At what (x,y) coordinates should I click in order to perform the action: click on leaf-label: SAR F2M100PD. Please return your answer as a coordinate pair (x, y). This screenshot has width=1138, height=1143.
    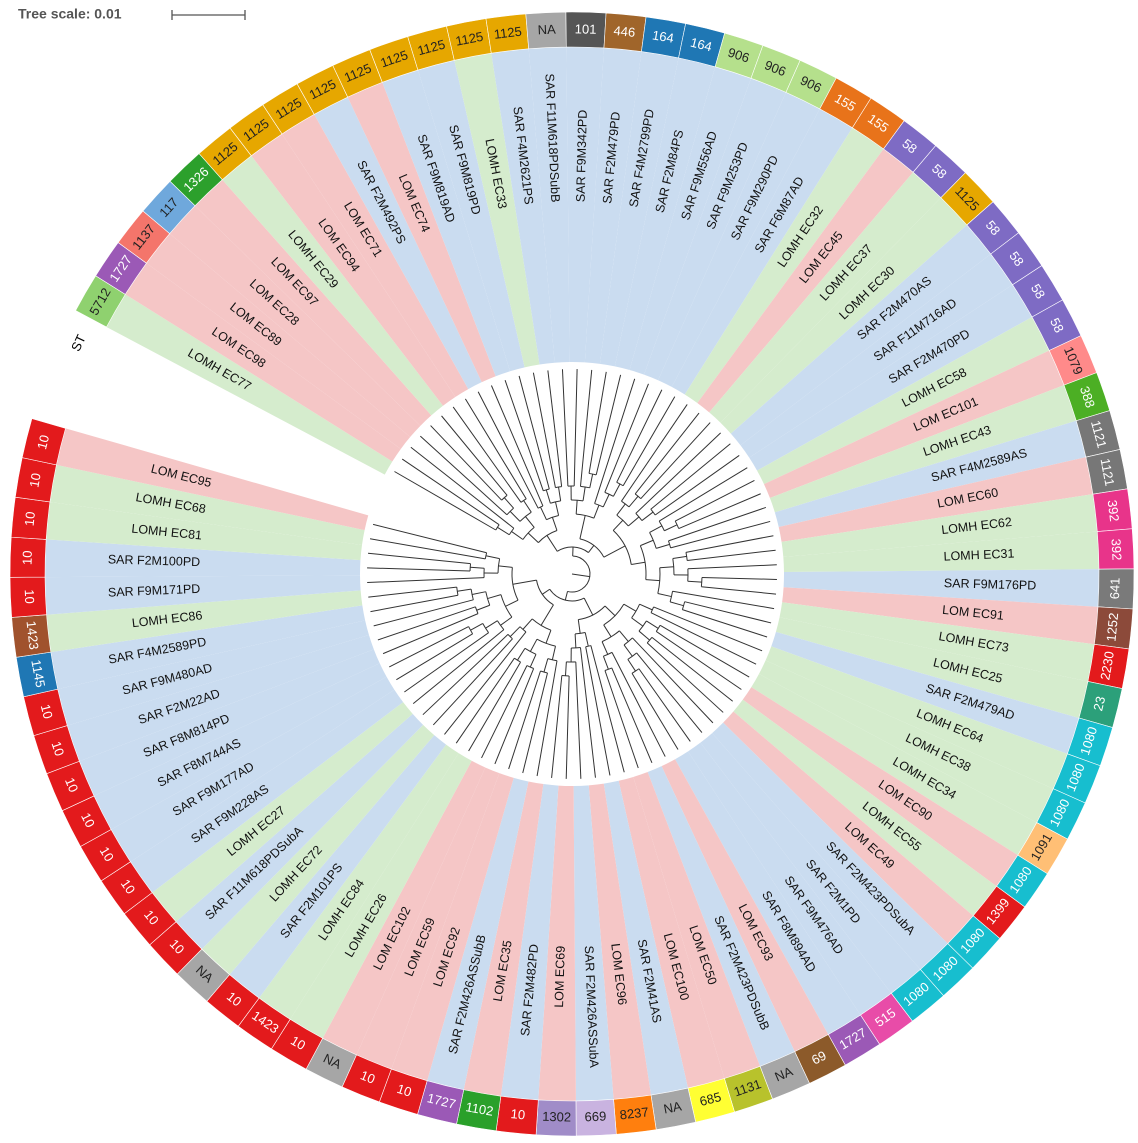
    Looking at the image, I should click on (154, 560).